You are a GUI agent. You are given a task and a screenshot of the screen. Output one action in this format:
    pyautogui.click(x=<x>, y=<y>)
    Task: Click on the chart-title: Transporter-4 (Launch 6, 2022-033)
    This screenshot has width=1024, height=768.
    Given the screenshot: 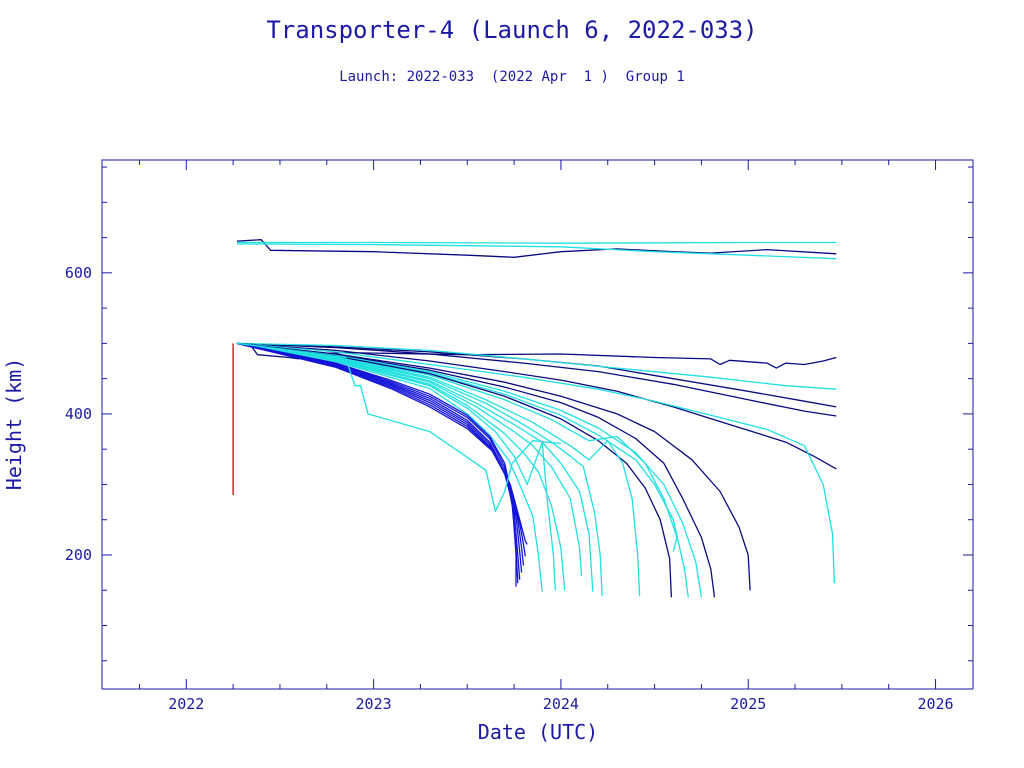 What is the action you would take?
    pyautogui.click(x=511, y=30)
    